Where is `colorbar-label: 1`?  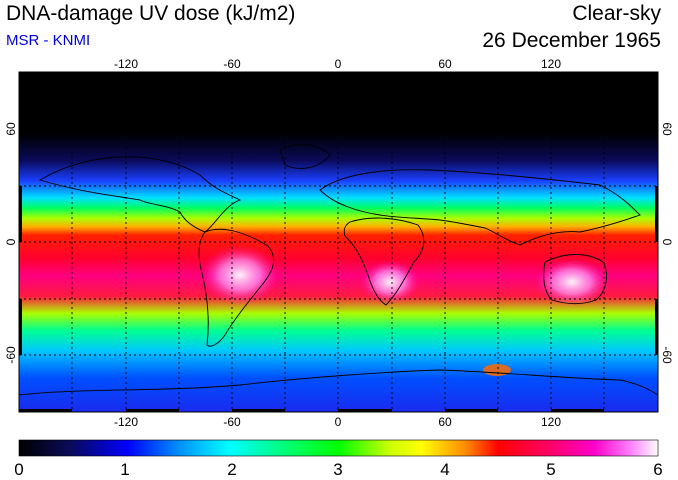 colorbar-label: 1 is located at coordinates (124, 469).